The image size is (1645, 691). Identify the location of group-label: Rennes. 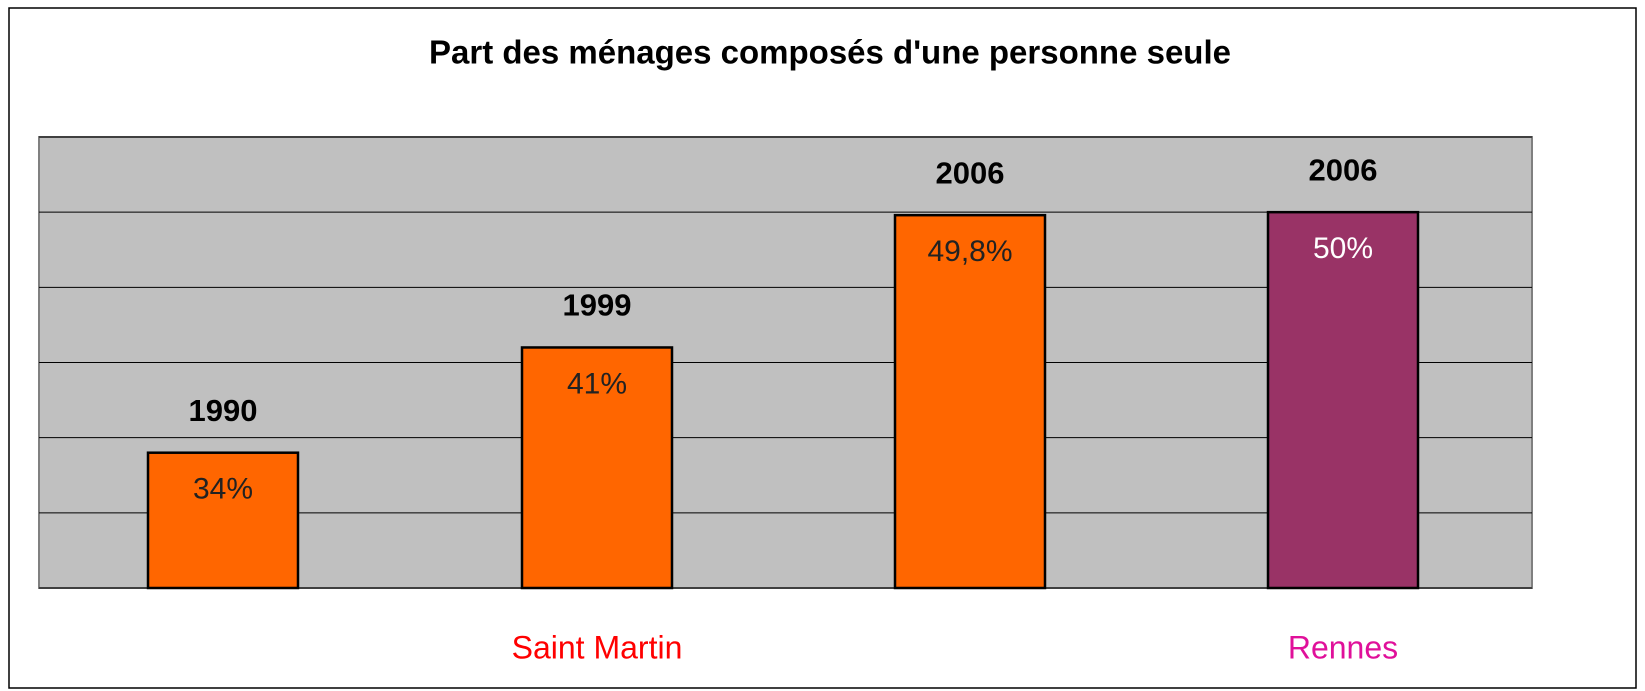
(1343, 647).